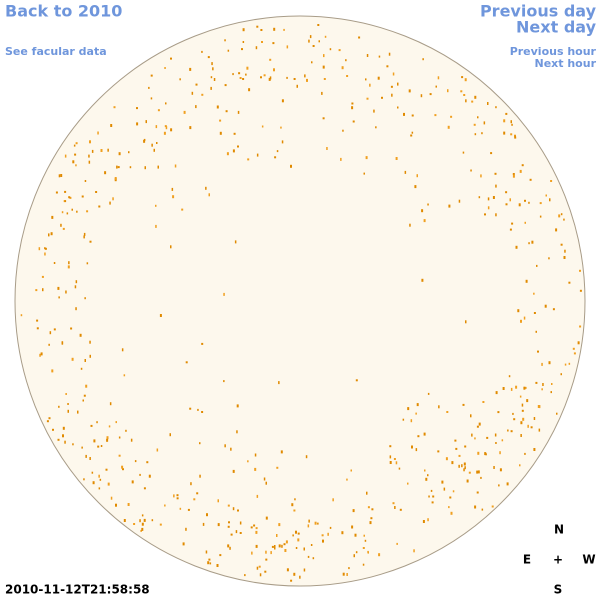  I want to click on next-day-link: Next day, so click(556, 27).